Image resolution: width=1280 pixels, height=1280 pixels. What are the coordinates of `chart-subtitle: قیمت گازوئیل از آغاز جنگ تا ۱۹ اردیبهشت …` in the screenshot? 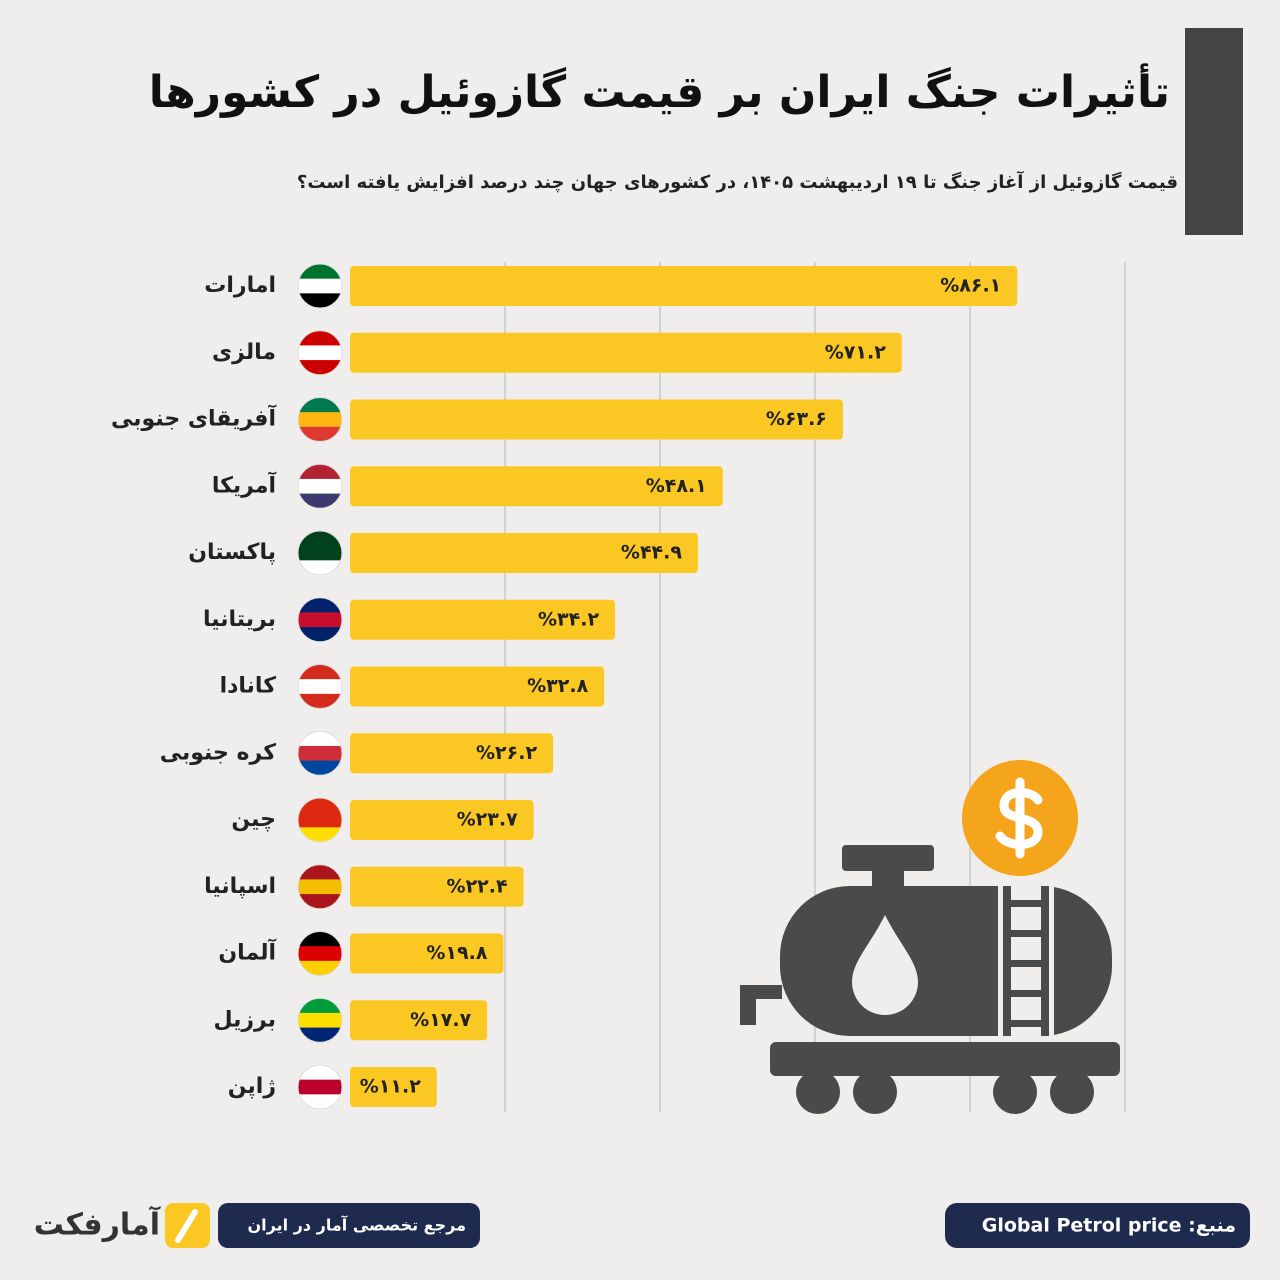 It's located at (737, 181).